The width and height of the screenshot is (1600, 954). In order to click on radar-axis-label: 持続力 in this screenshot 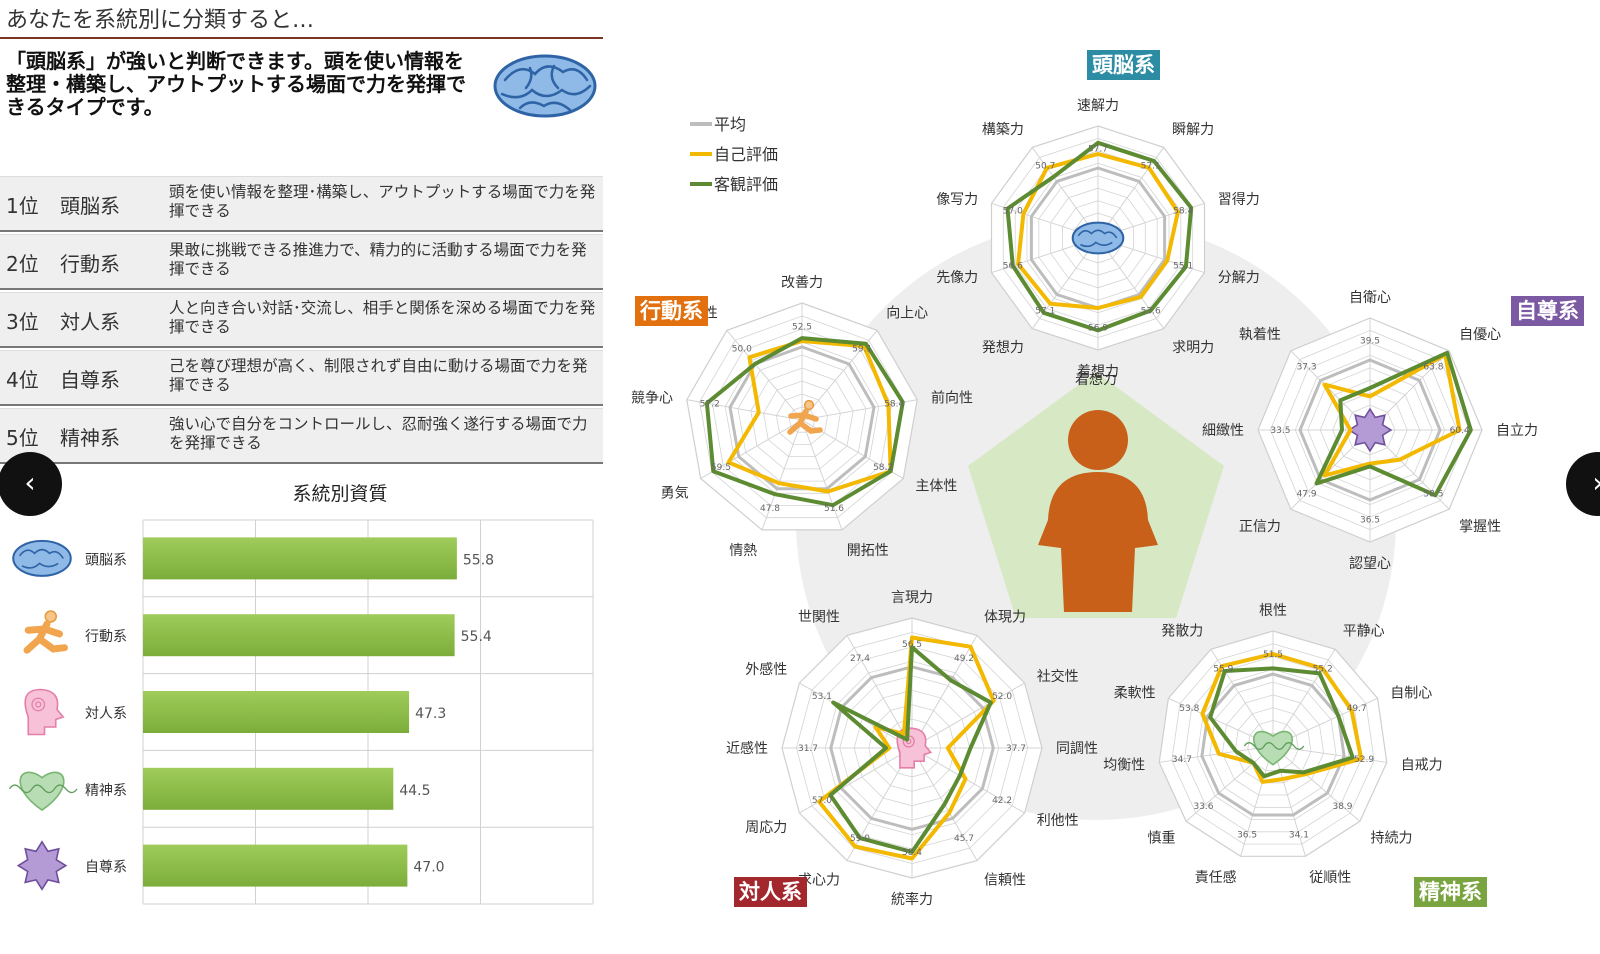, I will do `click(1392, 838)`.